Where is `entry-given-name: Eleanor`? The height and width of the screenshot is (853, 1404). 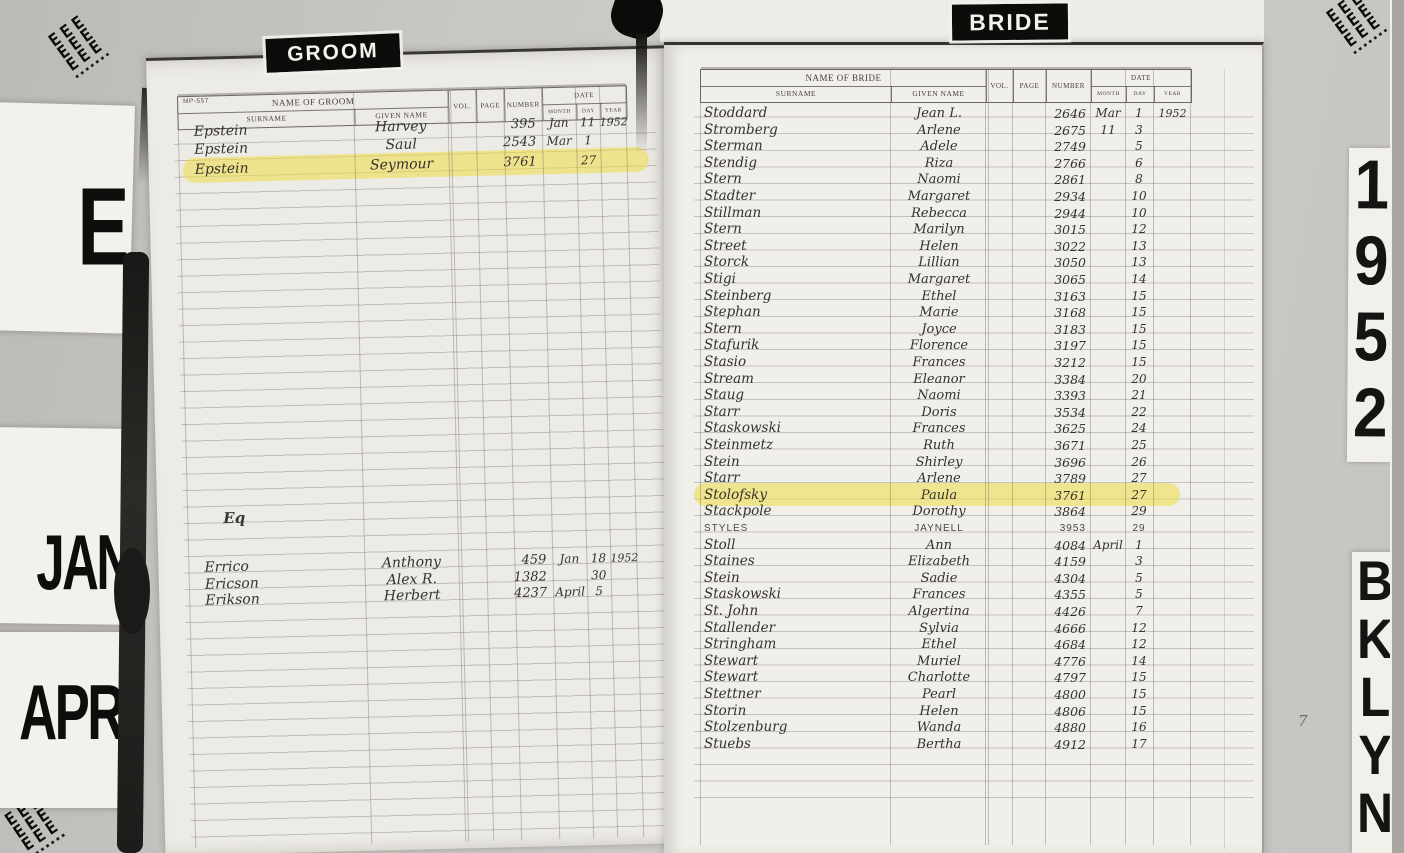
entry-given-name: Eleanor is located at coordinates (939, 379).